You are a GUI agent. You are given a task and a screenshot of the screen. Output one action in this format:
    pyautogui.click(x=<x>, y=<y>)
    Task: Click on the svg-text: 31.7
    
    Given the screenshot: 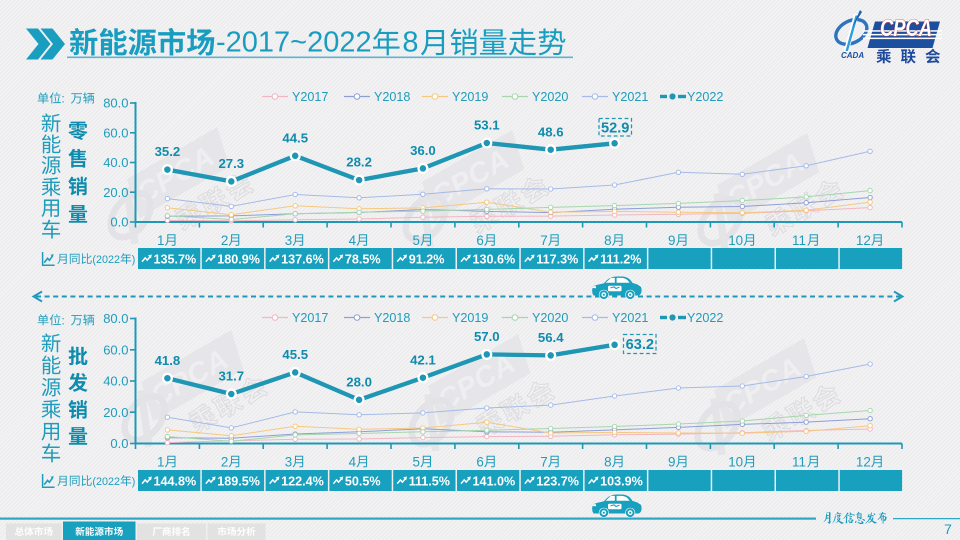 What is the action you would take?
    pyautogui.click(x=231, y=376)
    